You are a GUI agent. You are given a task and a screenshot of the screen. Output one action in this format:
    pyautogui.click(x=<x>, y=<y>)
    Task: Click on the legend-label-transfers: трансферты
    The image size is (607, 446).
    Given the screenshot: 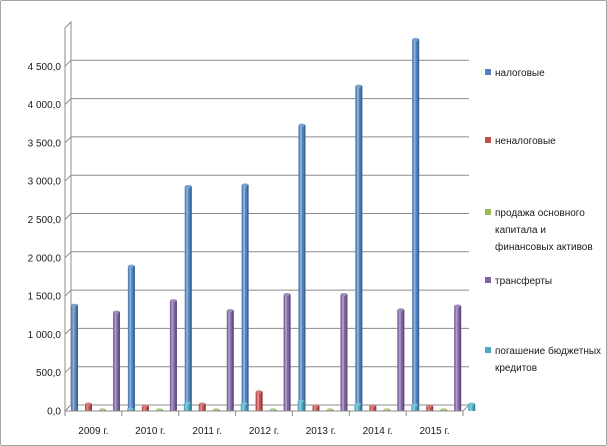 What is the action you would take?
    pyautogui.click(x=524, y=281)
    